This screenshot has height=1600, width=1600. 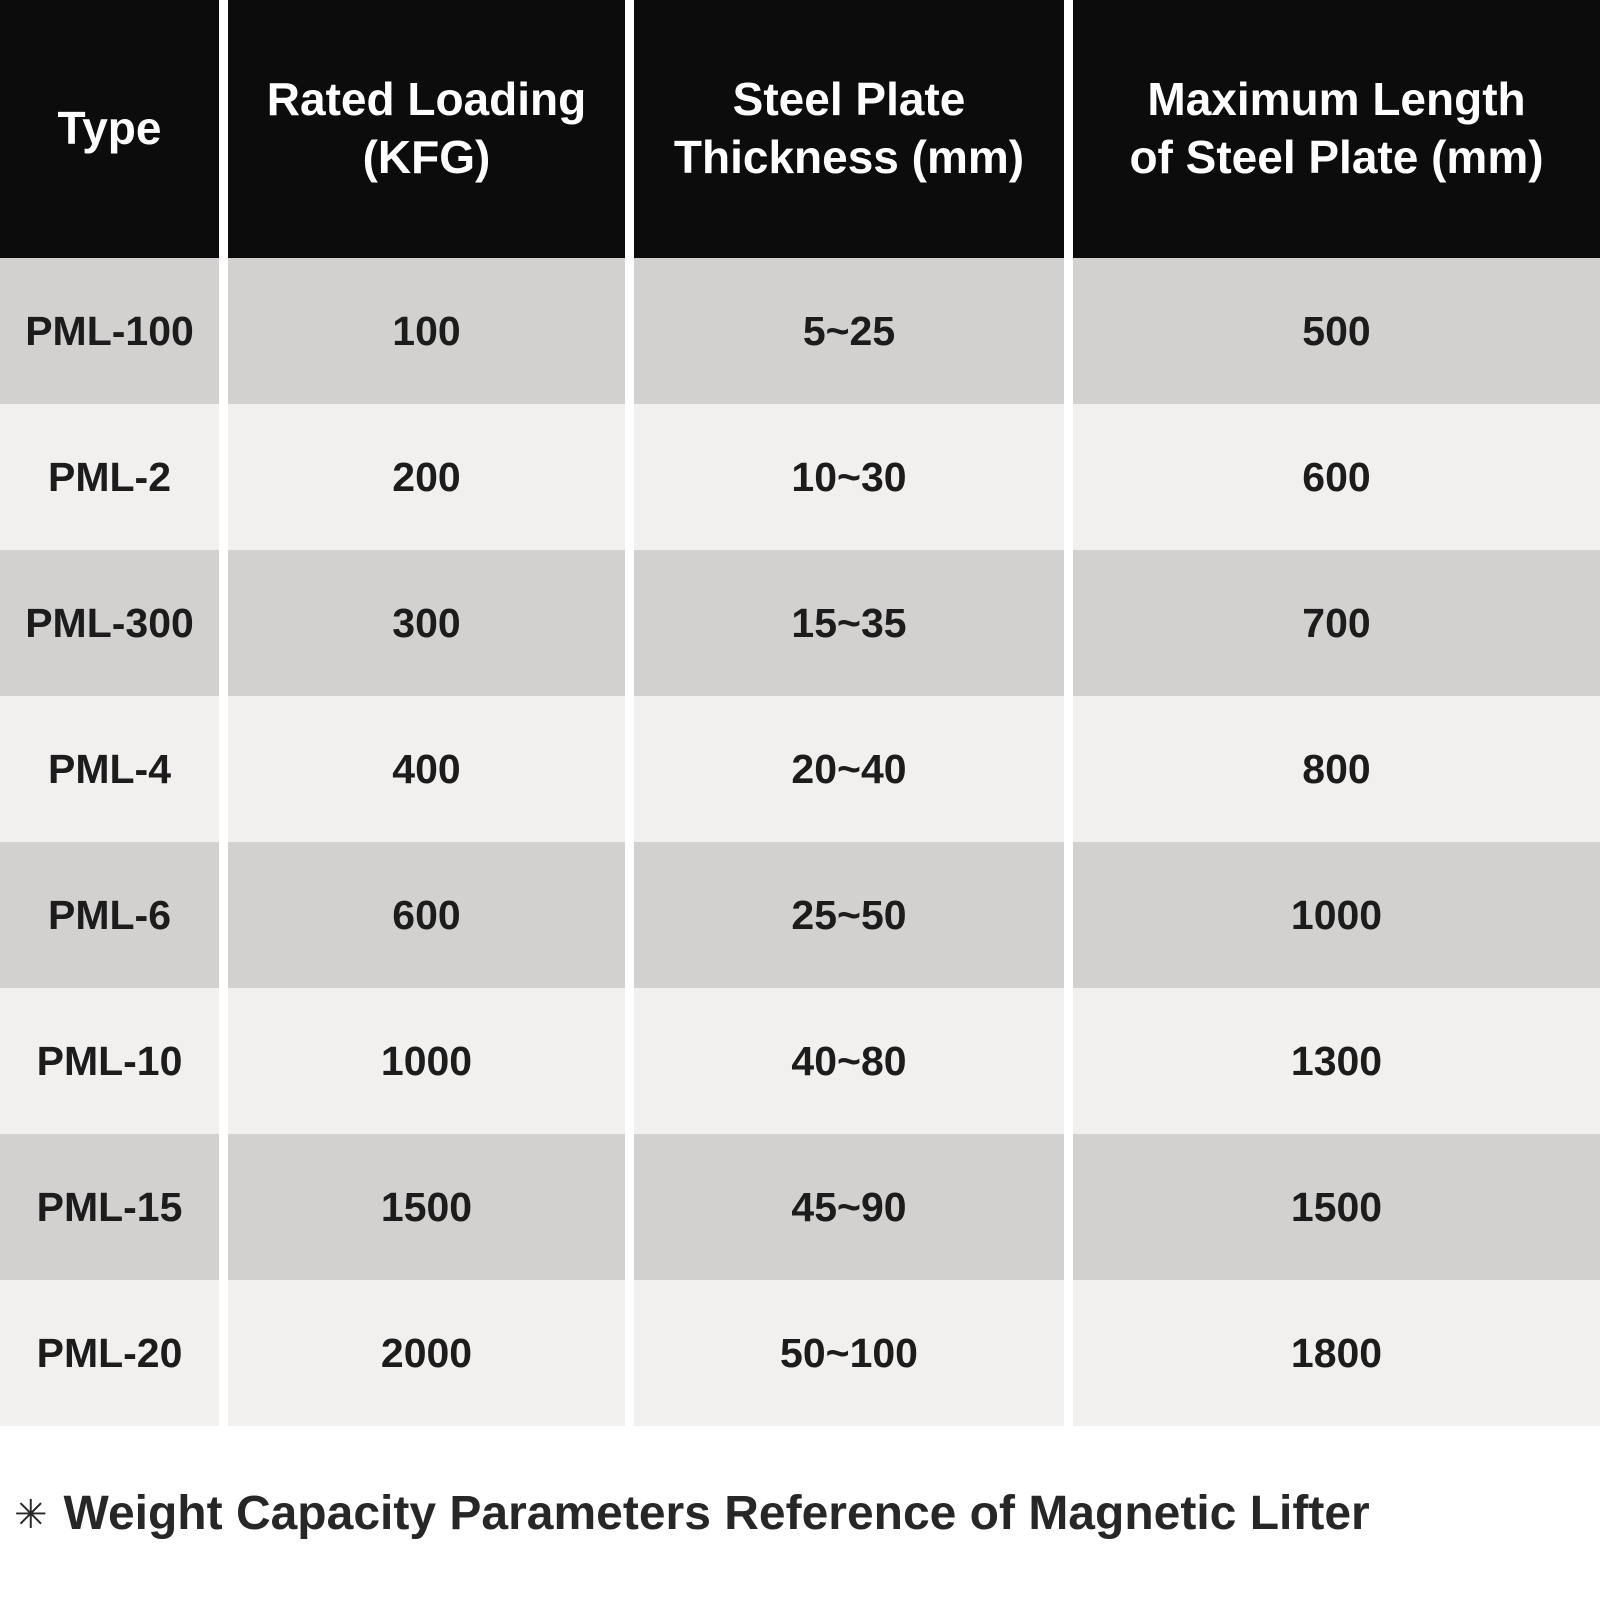 What do you see at coordinates (426, 1061) in the screenshot?
I see `table-cell-rated-loading: 1000` at bounding box center [426, 1061].